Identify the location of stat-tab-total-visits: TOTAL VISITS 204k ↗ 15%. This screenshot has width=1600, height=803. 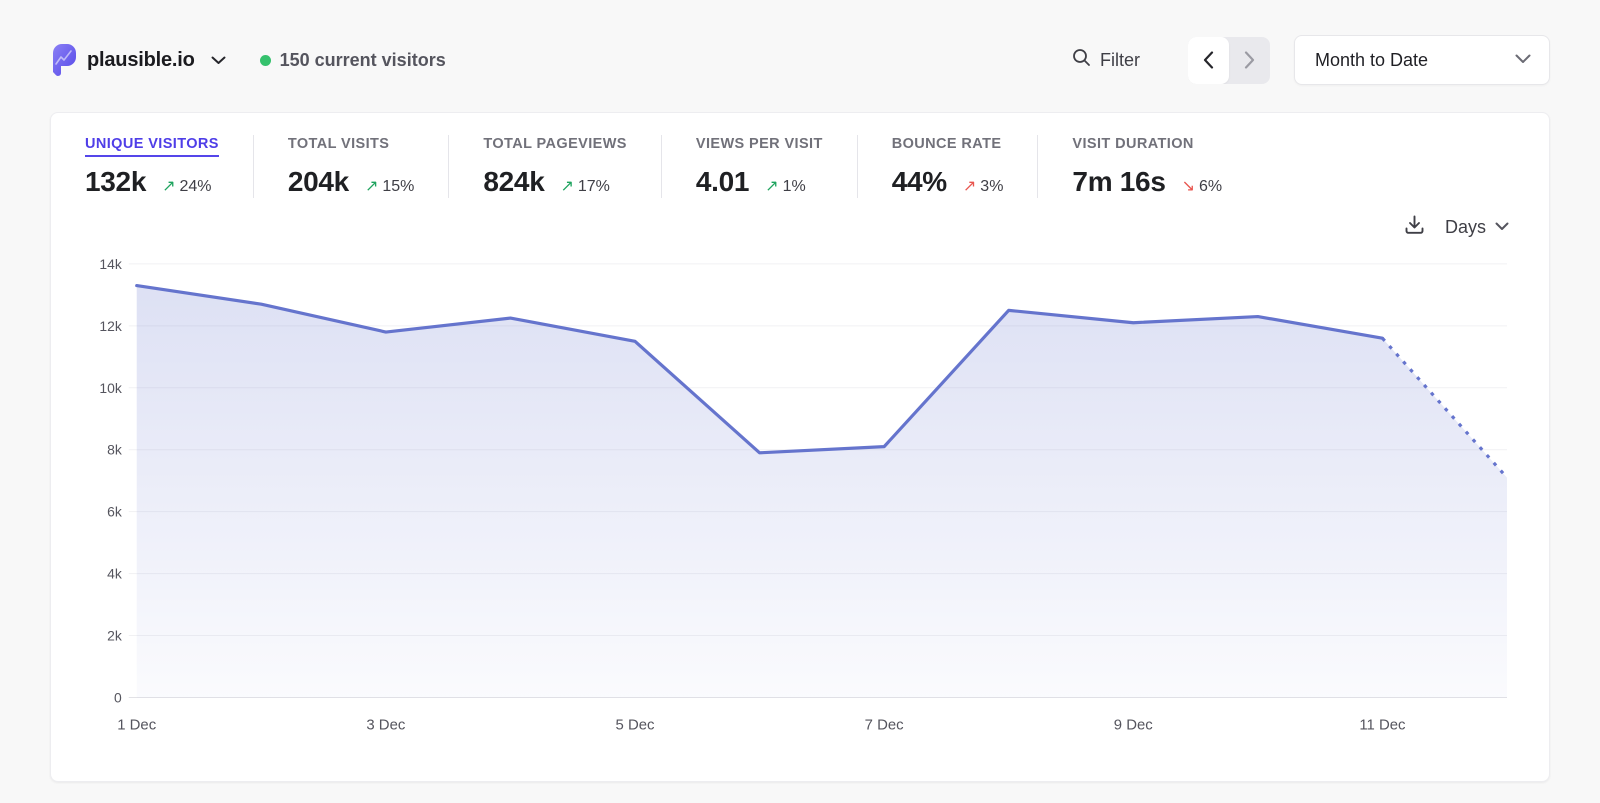
(352, 166).